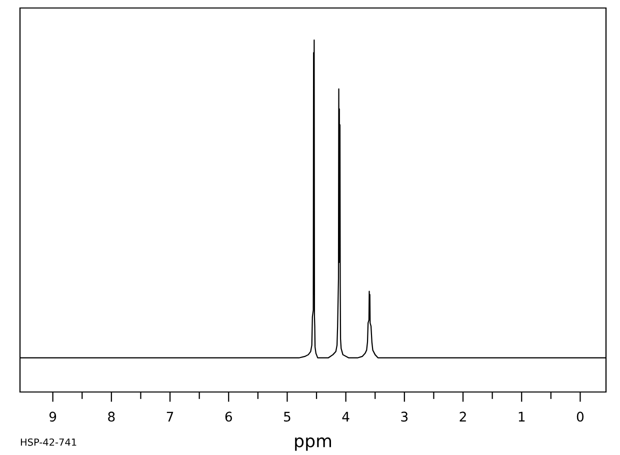 The width and height of the screenshot is (620, 455). Describe the element at coordinates (170, 417) in the screenshot. I see `x-tick-label: 7` at that location.